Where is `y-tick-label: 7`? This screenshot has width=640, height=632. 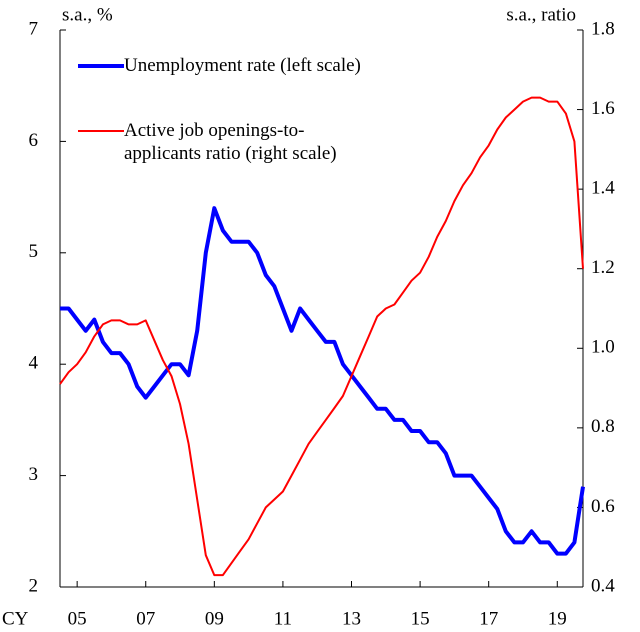 y-tick-label: 7 is located at coordinates (34, 28).